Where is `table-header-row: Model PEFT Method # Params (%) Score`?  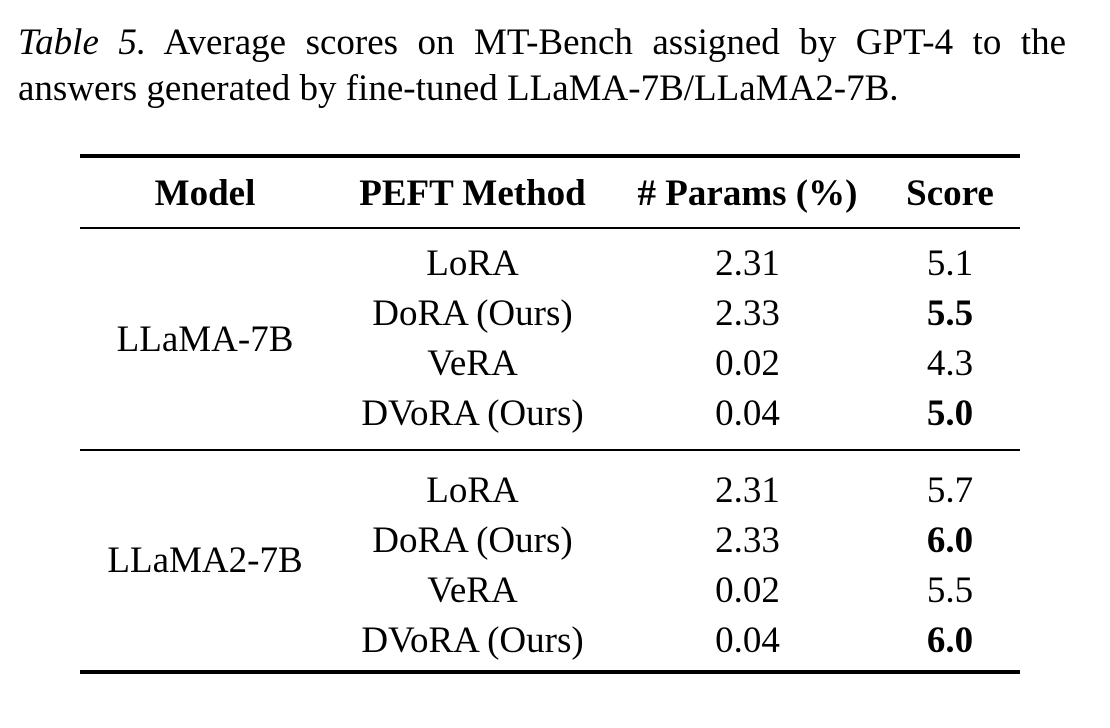 table-header-row: Model PEFT Method # Params (%) Score is located at coordinates (550, 193).